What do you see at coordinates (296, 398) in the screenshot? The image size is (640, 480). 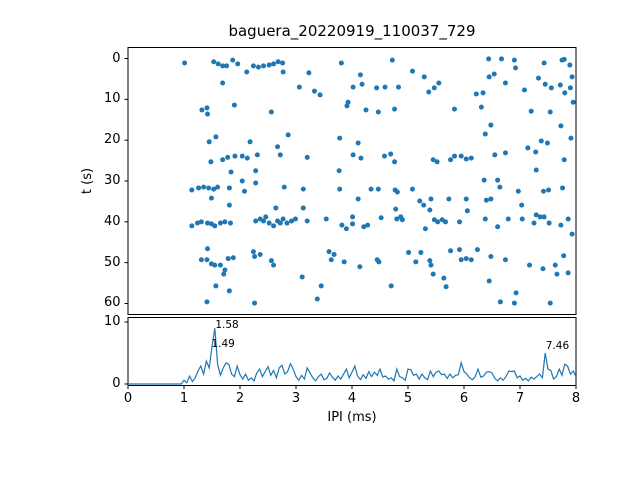 I see `x-tick-label: 3` at bounding box center [296, 398].